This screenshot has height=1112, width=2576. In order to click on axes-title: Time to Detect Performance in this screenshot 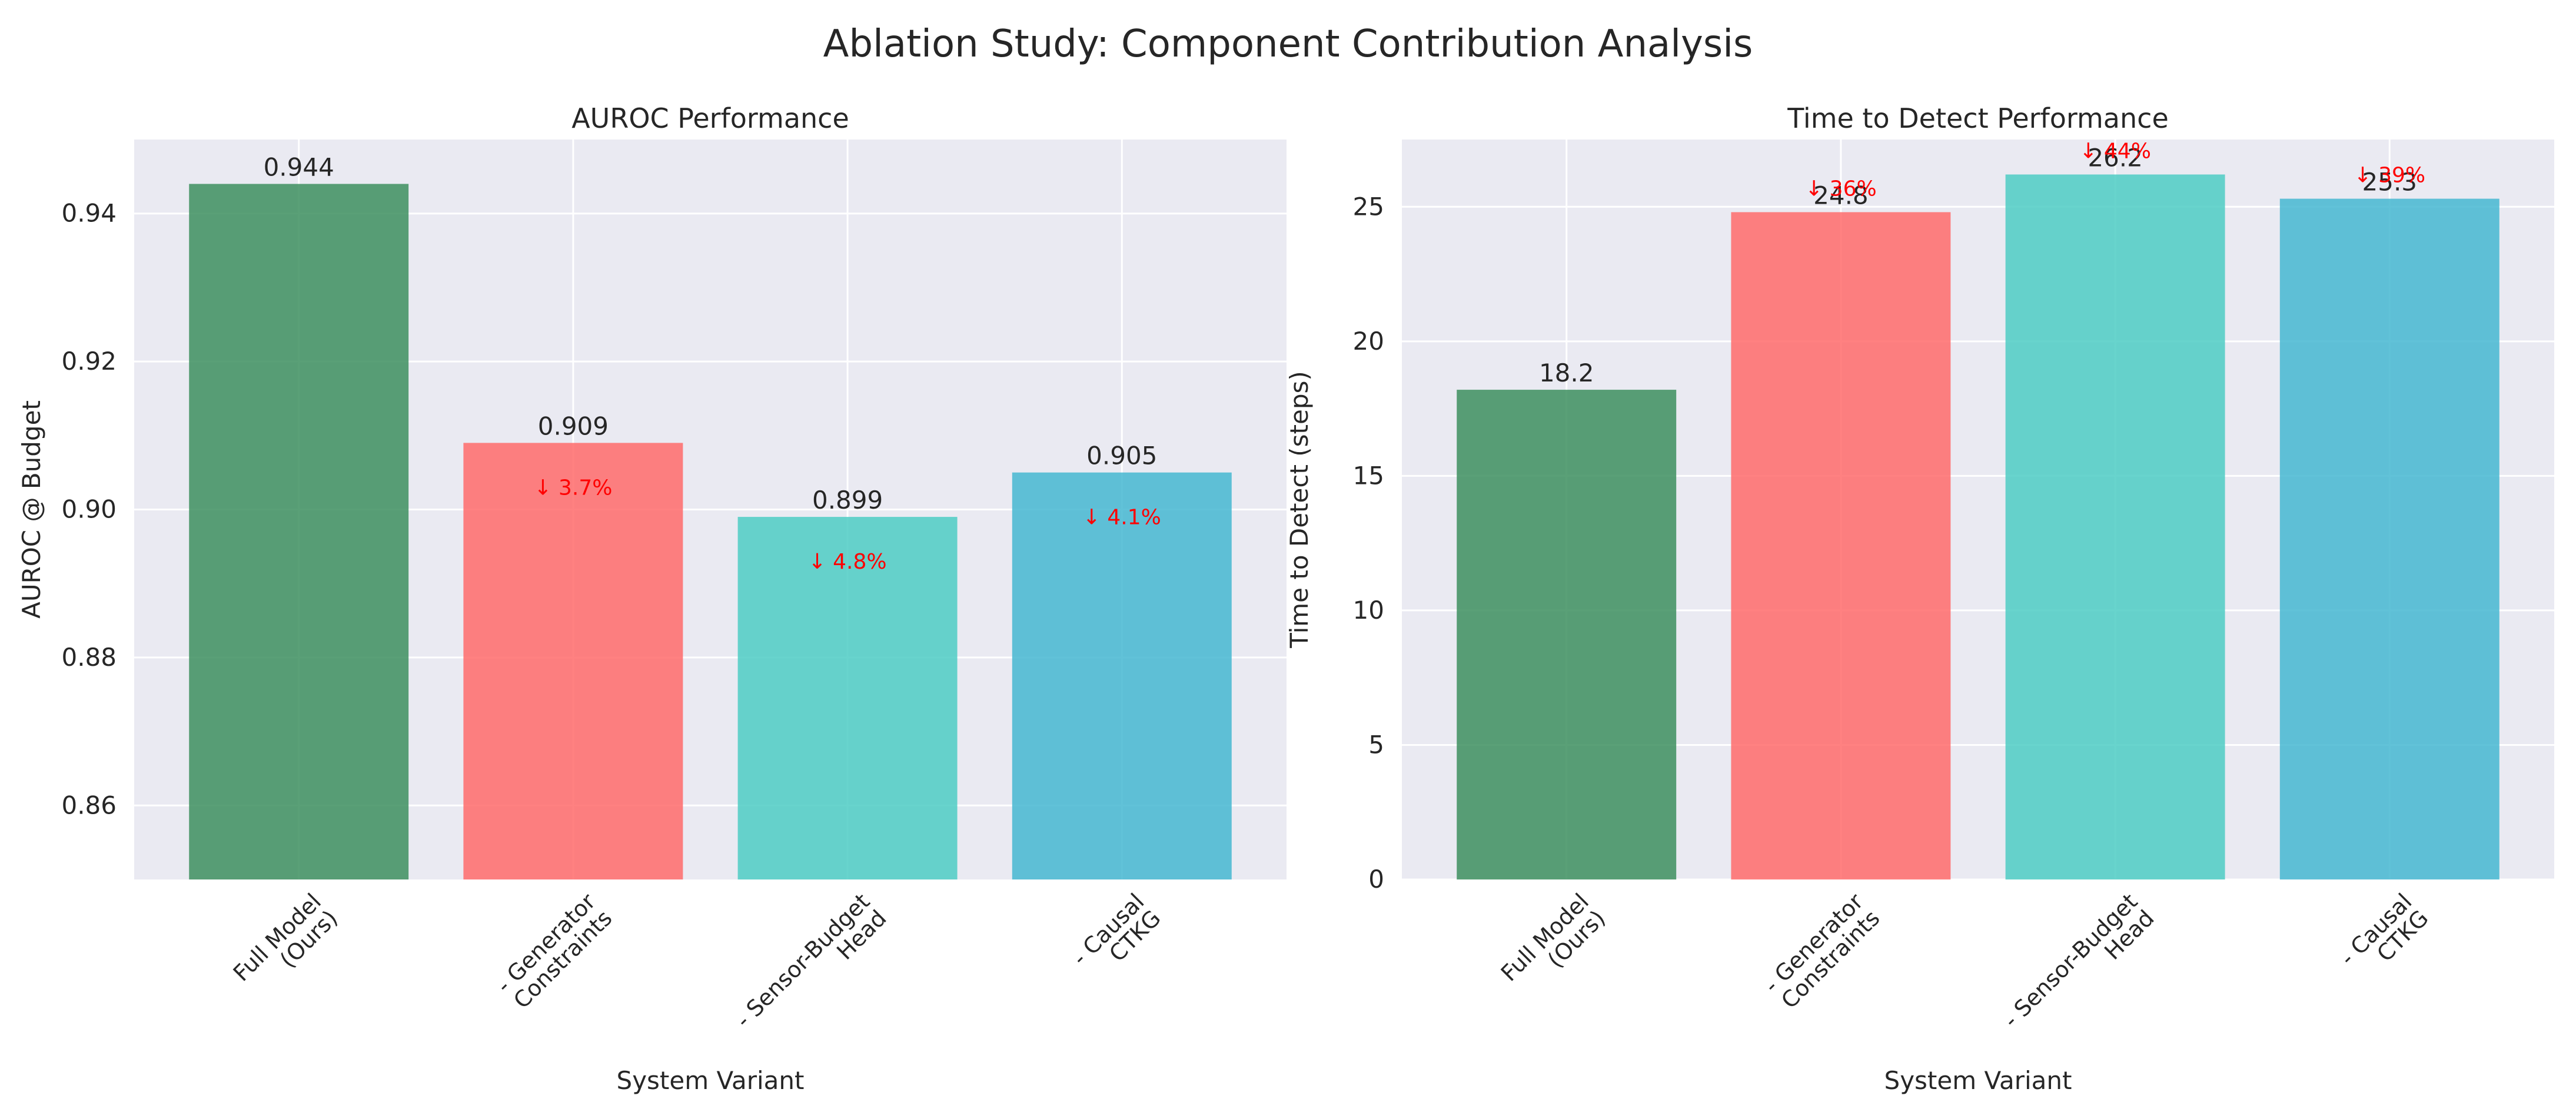, I will do `click(1978, 118)`.